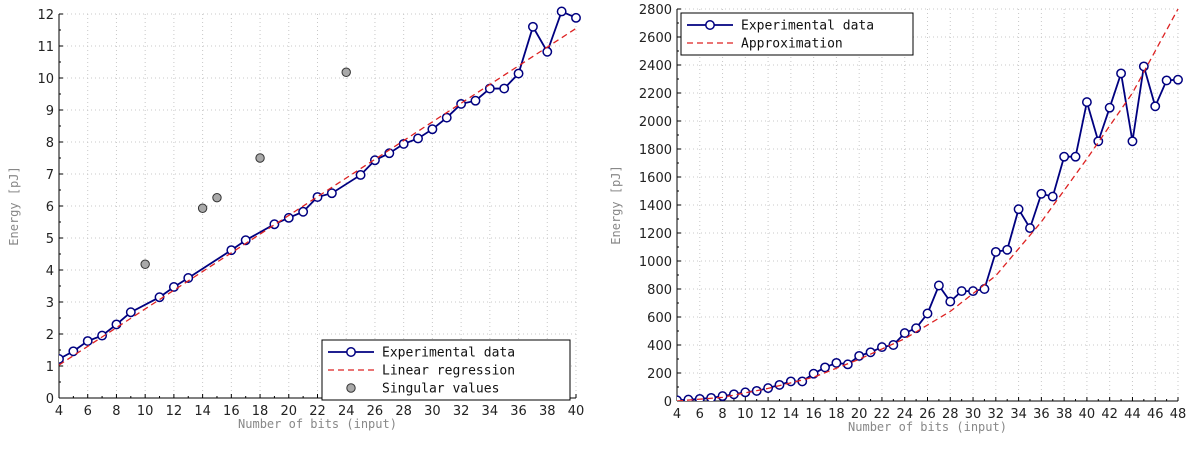 The image size is (1195, 455). I want to click on legend-swatch-marker, so click(710, 25).